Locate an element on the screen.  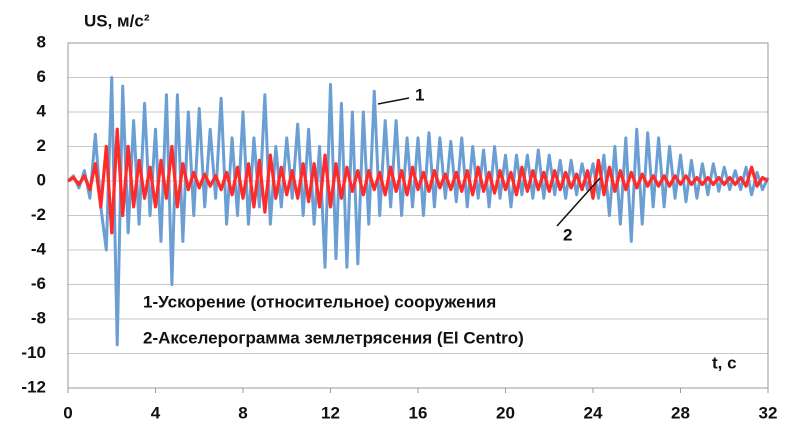
y-tick-label: -10 is located at coordinates (33, 352).